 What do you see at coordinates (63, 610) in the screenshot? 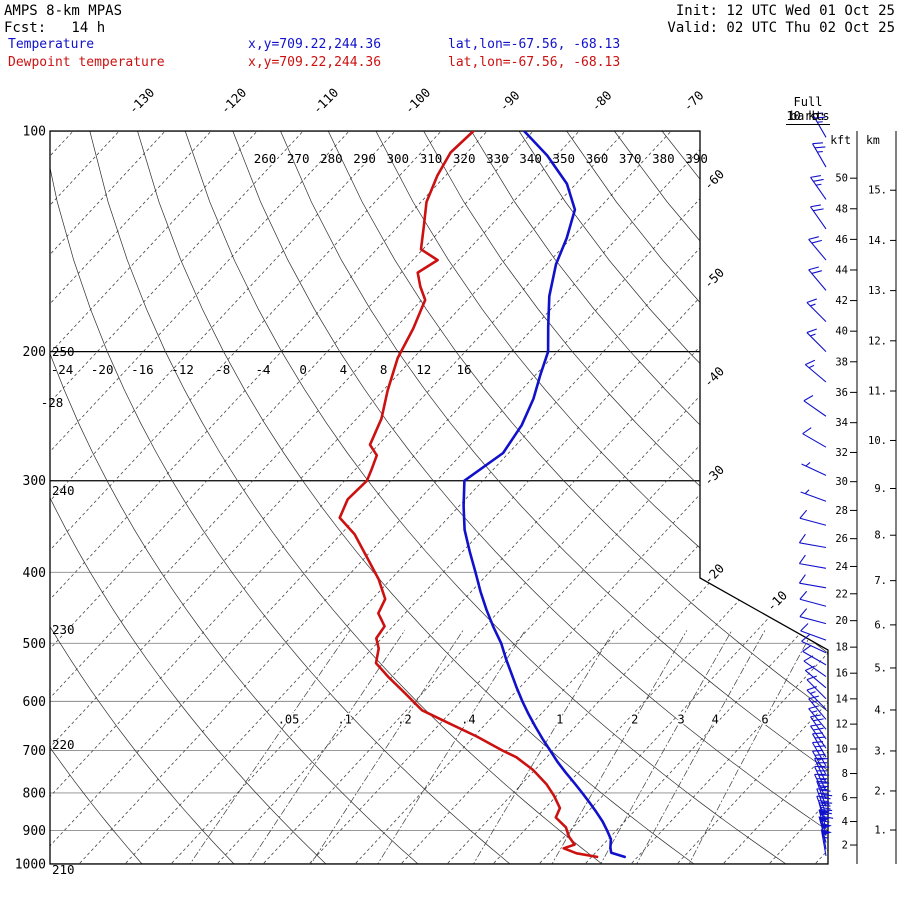
I see `theta-left-labels: 250 240 230 220 210` at bounding box center [63, 610].